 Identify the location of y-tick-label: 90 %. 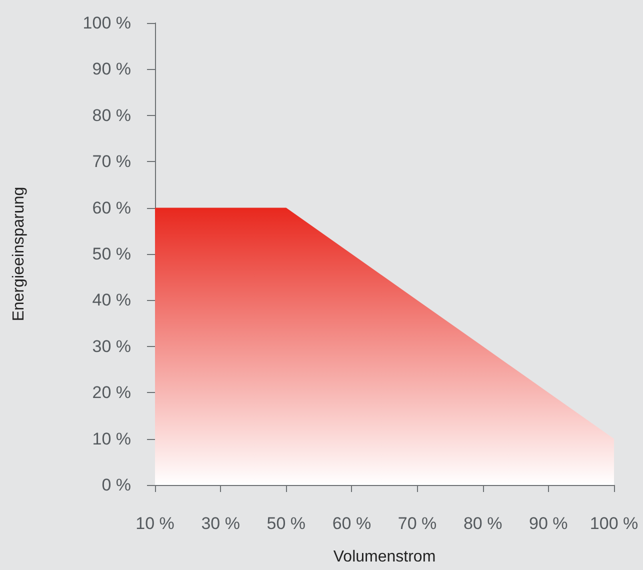
(111, 69).